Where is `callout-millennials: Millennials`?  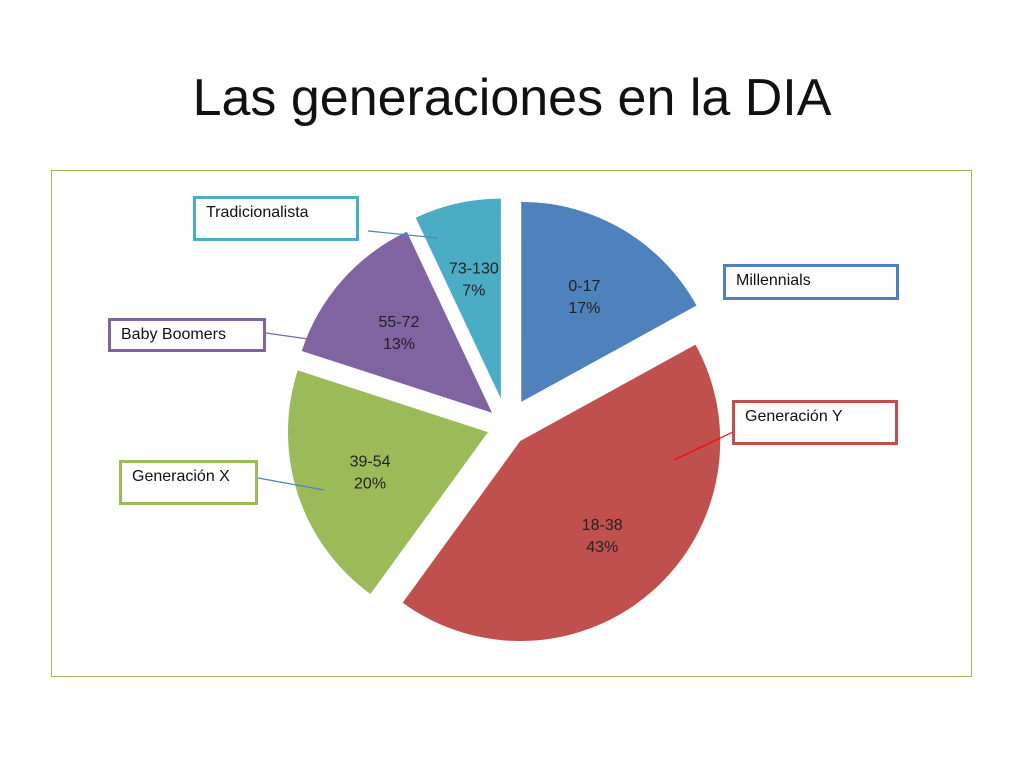 callout-millennials: Millennials is located at coordinates (811, 282).